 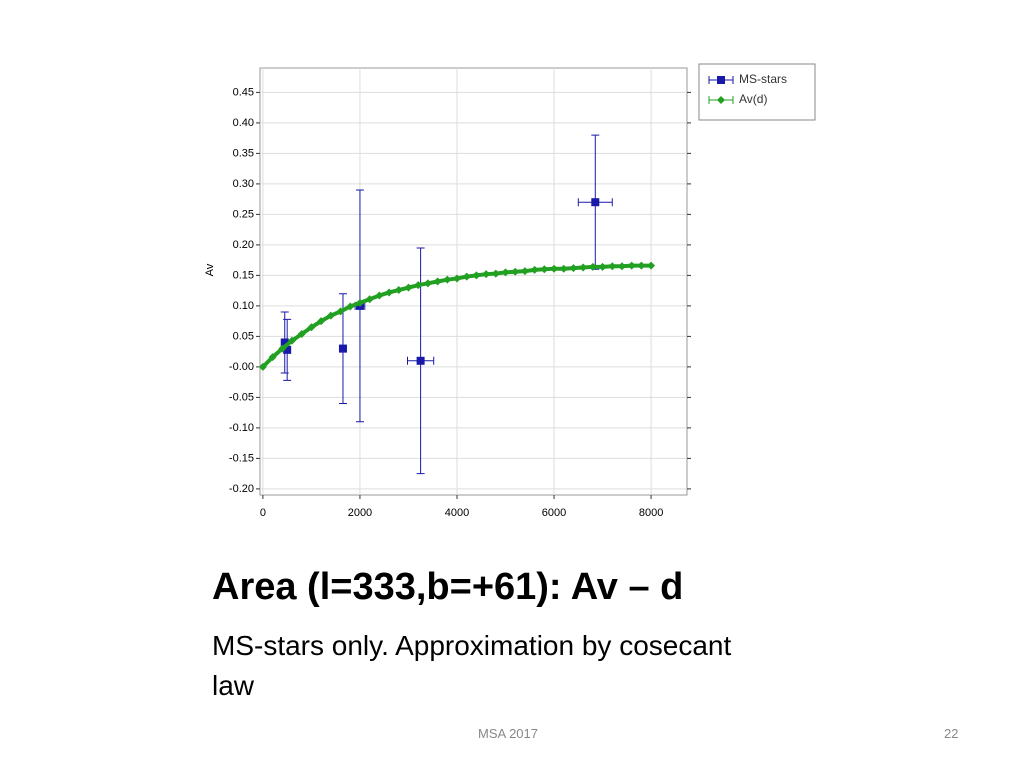 I want to click on y-tick-label: -0.15, so click(x=241, y=458).